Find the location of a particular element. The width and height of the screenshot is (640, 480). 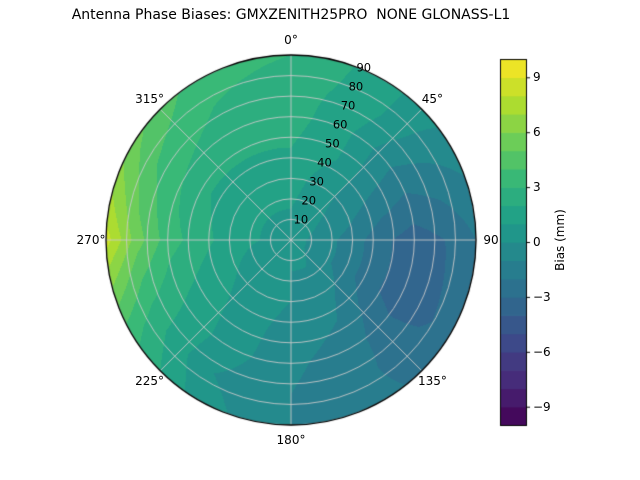

zenith-tick-label: 50 is located at coordinates (332, 143).